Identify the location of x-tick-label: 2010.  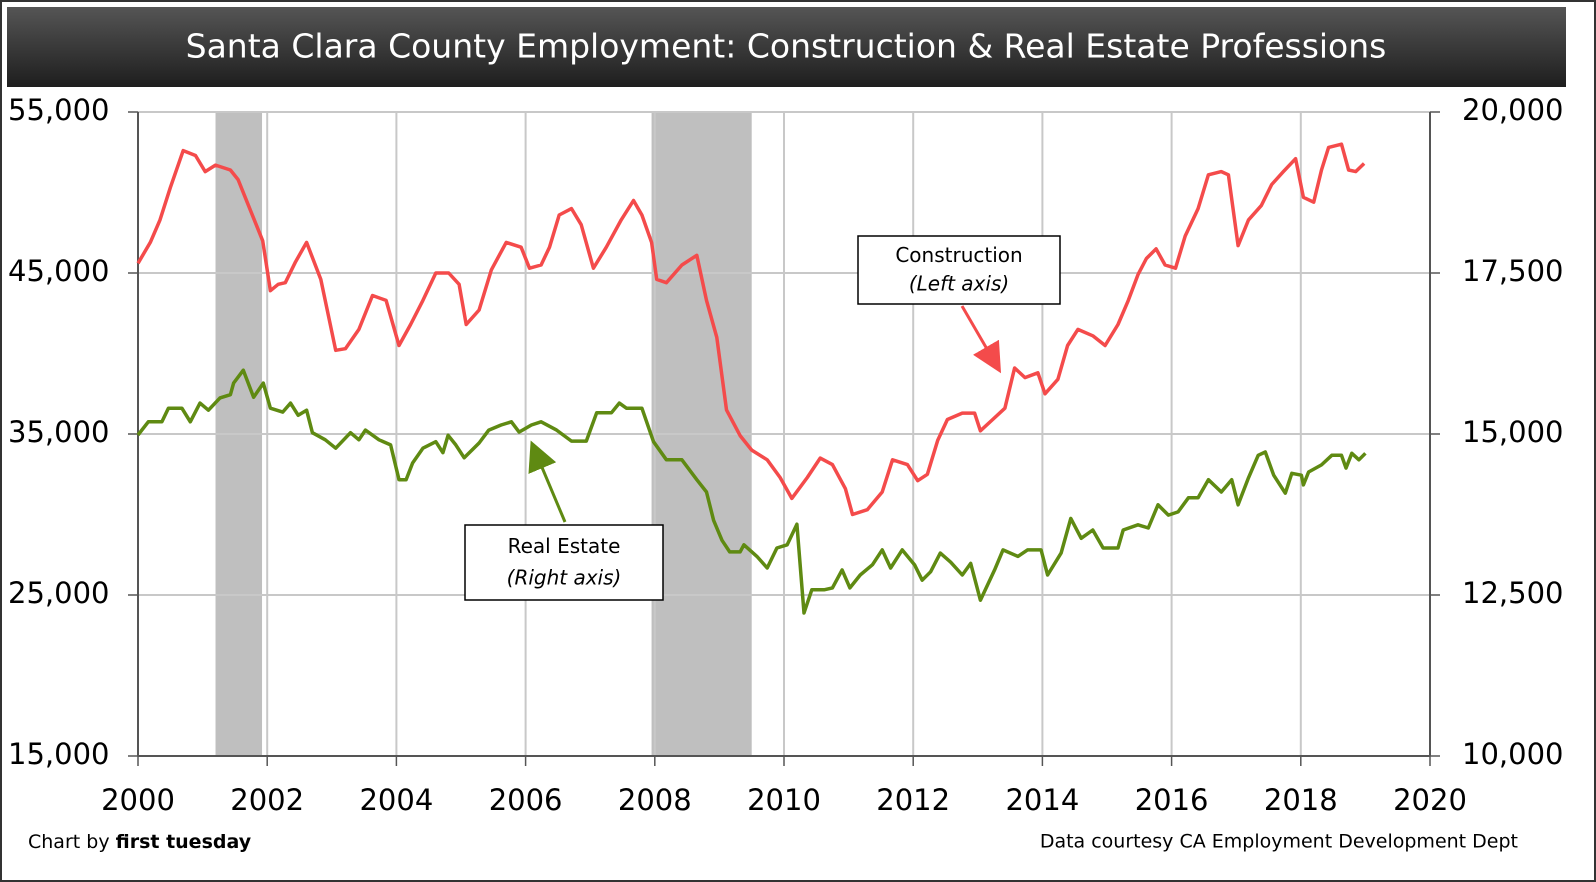
(784, 800).